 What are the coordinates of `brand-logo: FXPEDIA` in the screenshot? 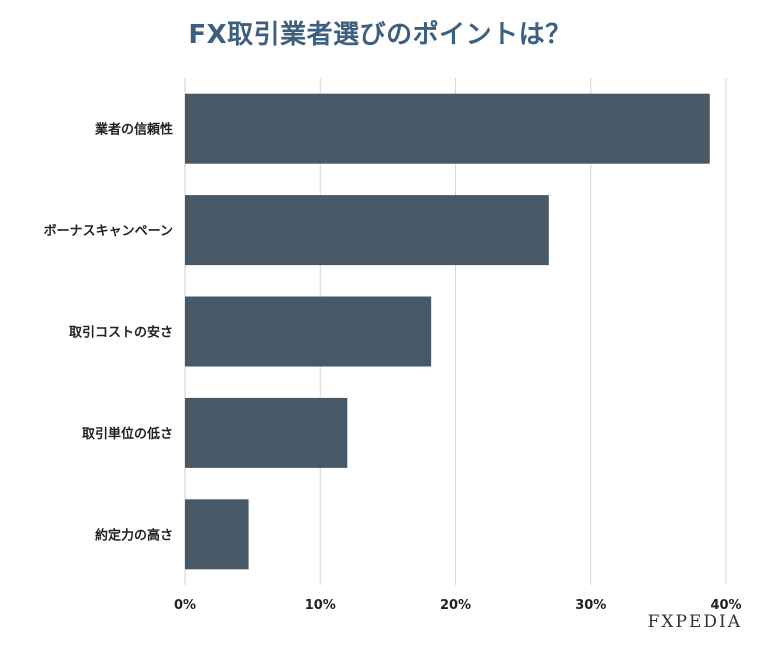 It's located at (694, 622).